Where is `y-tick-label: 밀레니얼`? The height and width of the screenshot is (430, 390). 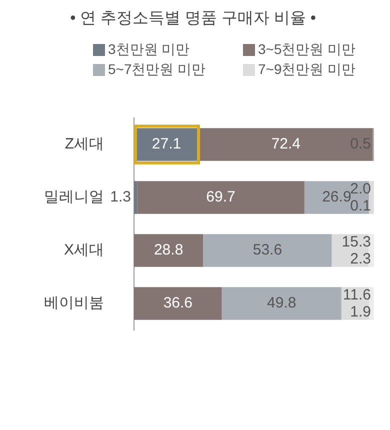 y-tick-label: 밀레니얼 is located at coordinates (74, 197).